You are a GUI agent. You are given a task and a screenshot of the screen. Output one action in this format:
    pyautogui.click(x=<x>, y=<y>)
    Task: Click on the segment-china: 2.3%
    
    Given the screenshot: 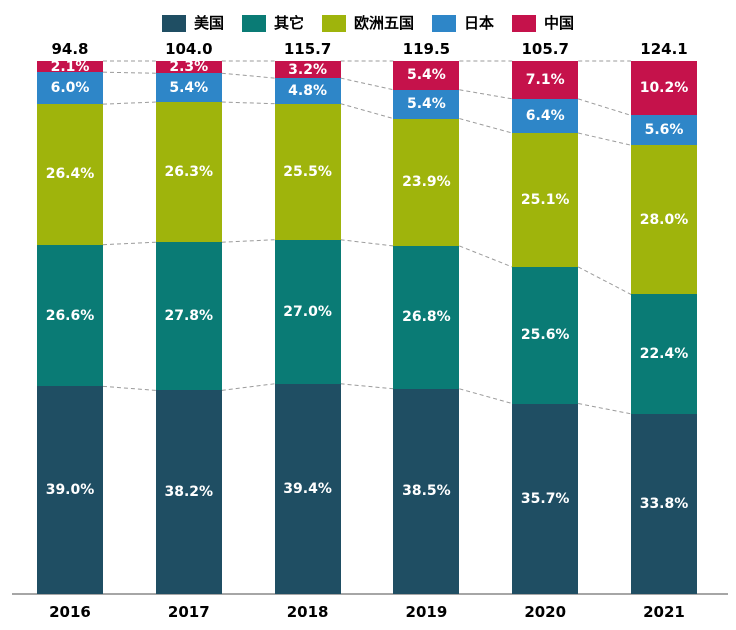 What is the action you would take?
    pyautogui.click(x=188, y=67)
    